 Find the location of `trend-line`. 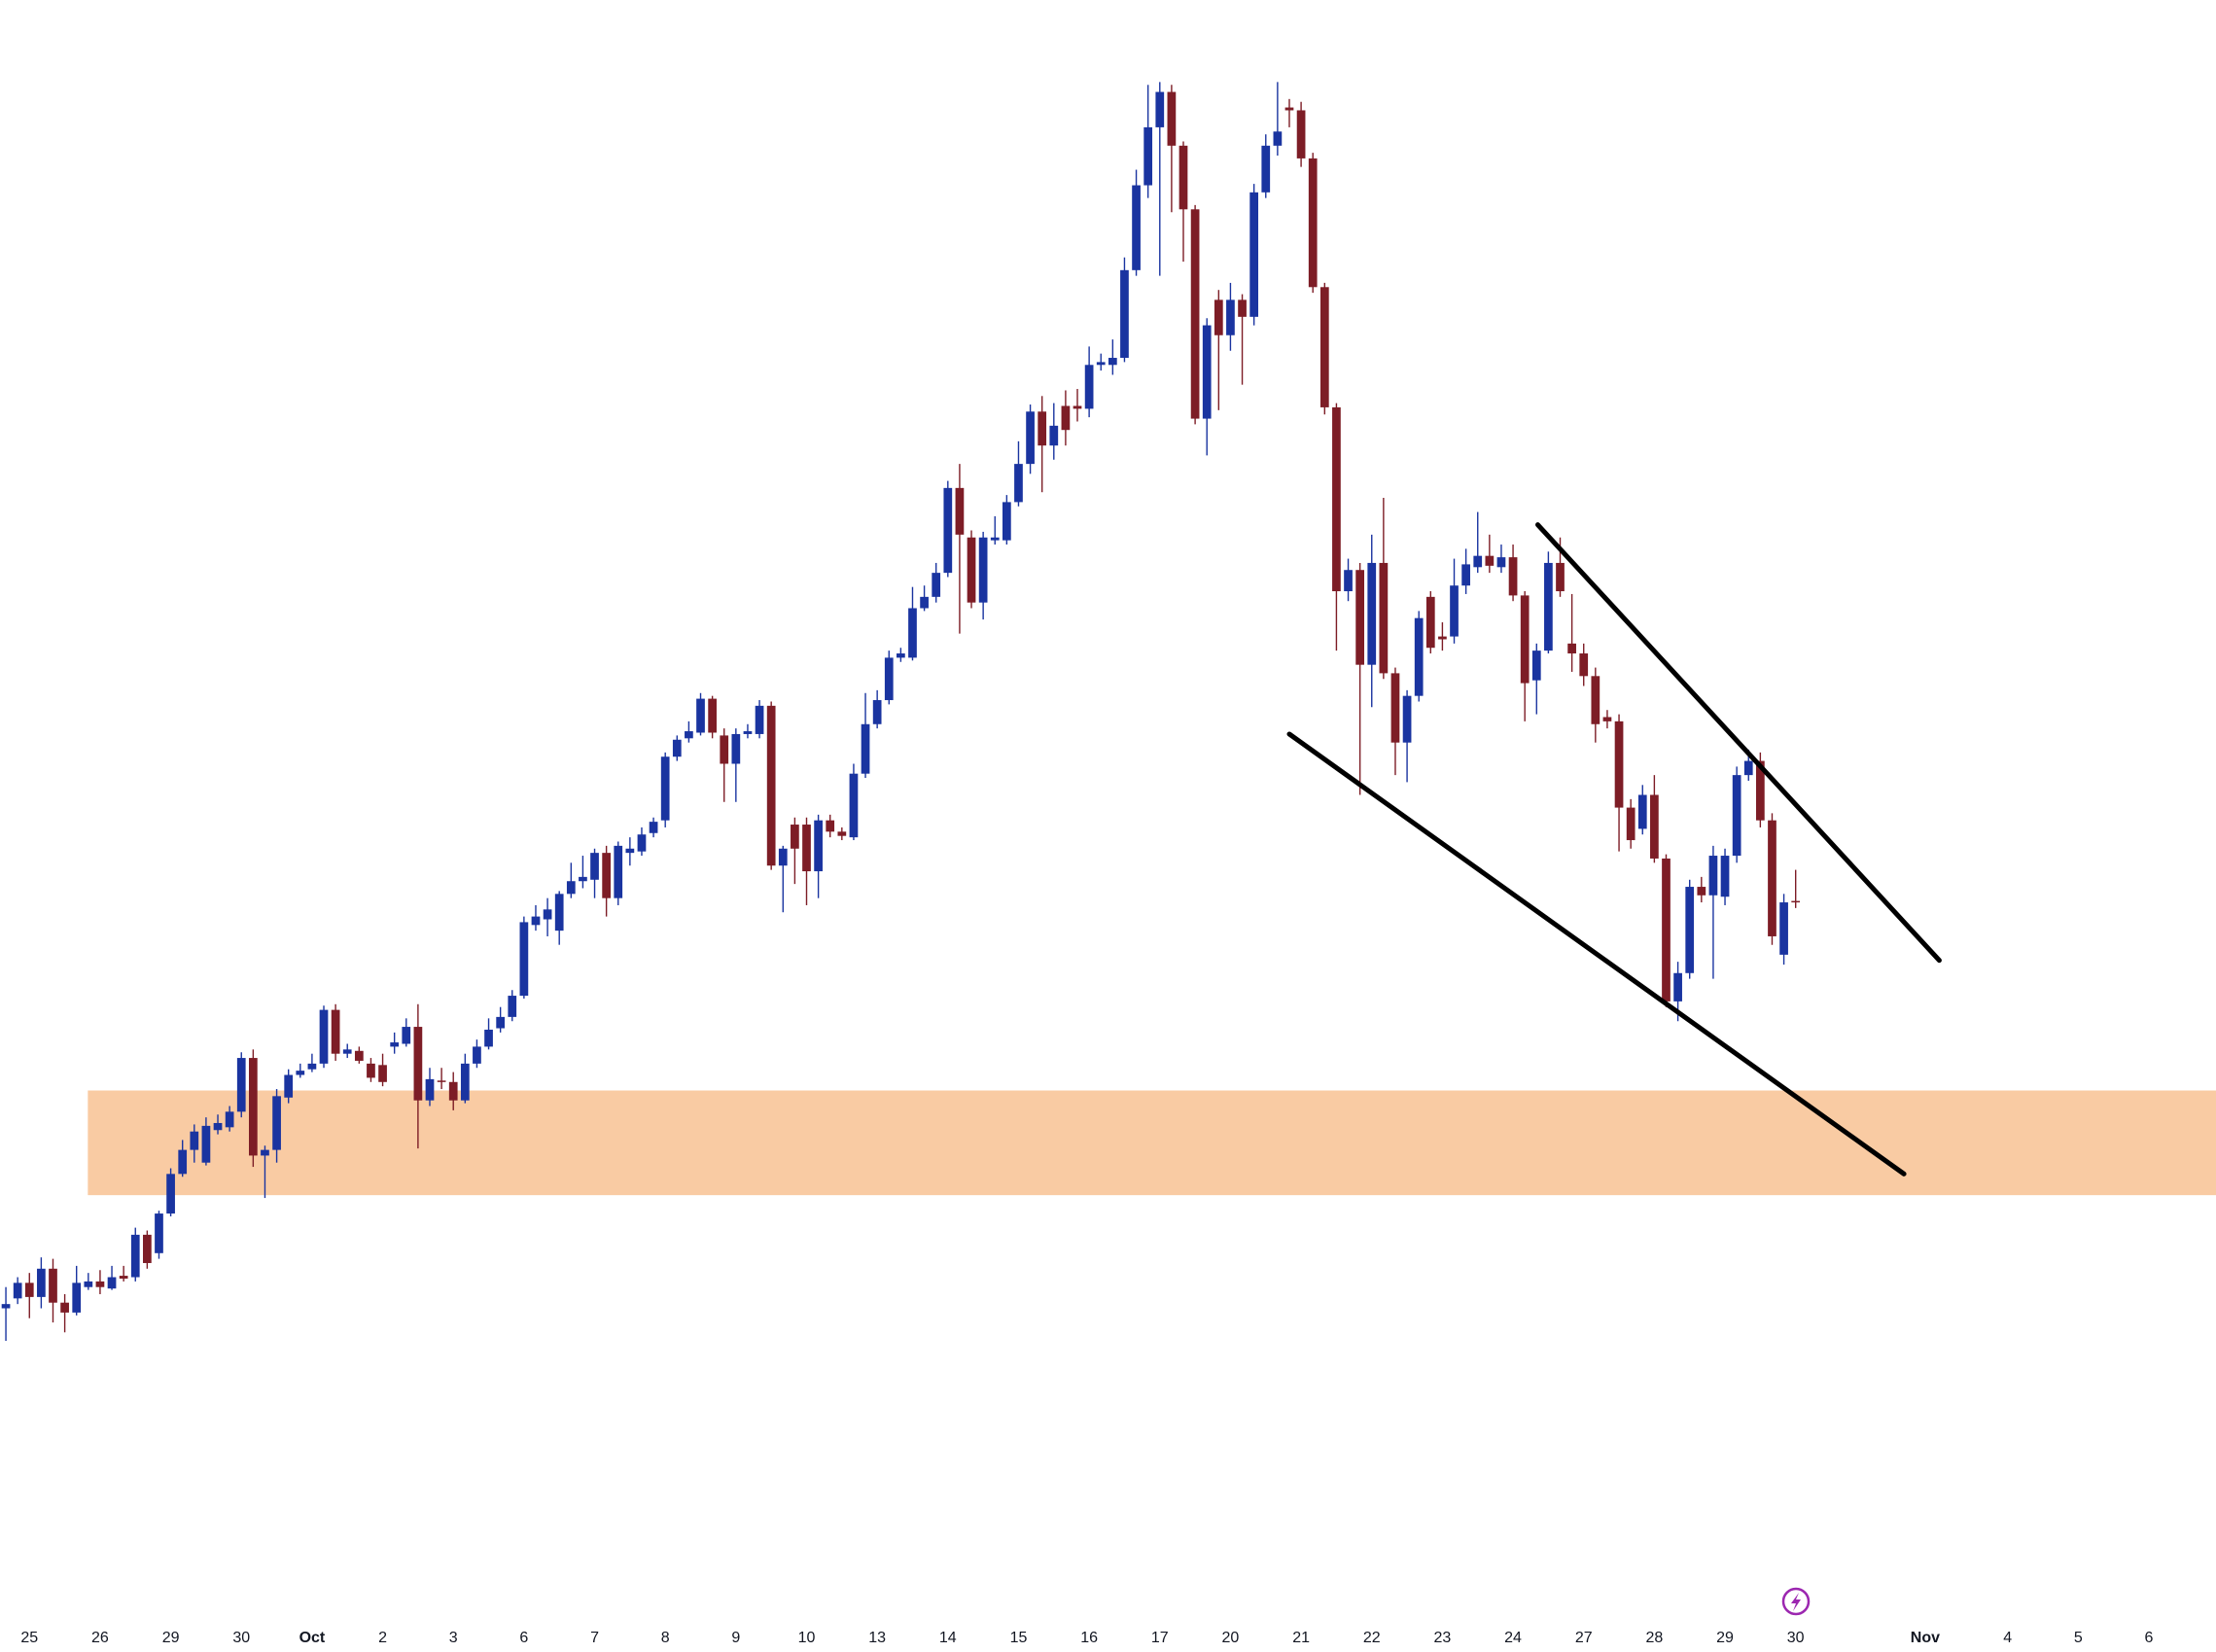

trend-line is located at coordinates (1738, 743).